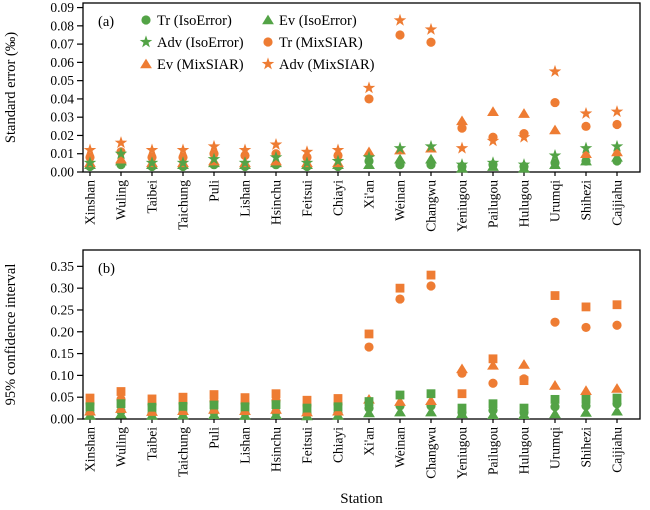 The width and height of the screenshot is (650, 510). I want to click on y-tick-label: 0.25, so click(62, 309).